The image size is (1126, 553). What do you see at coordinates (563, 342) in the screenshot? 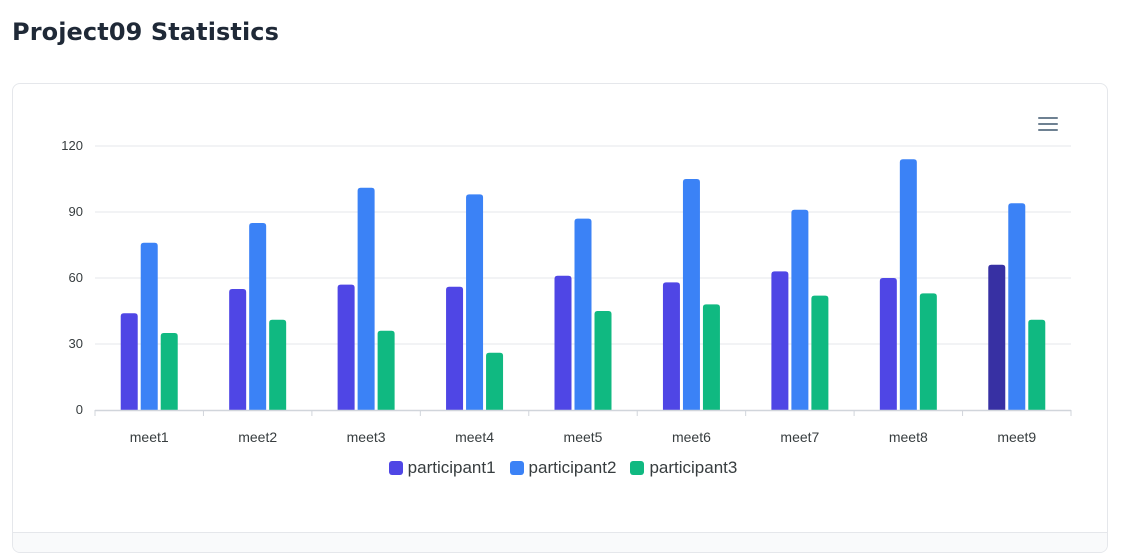
I see `bar-participant1-meet5` at bounding box center [563, 342].